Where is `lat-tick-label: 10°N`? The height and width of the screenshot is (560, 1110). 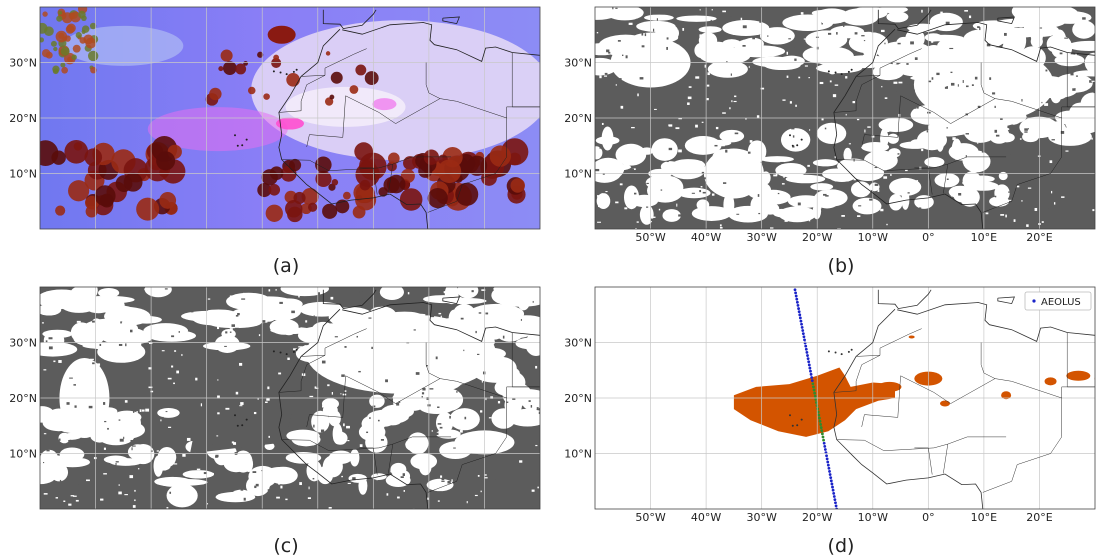
lat-tick-label: 10°N is located at coordinates (23, 454).